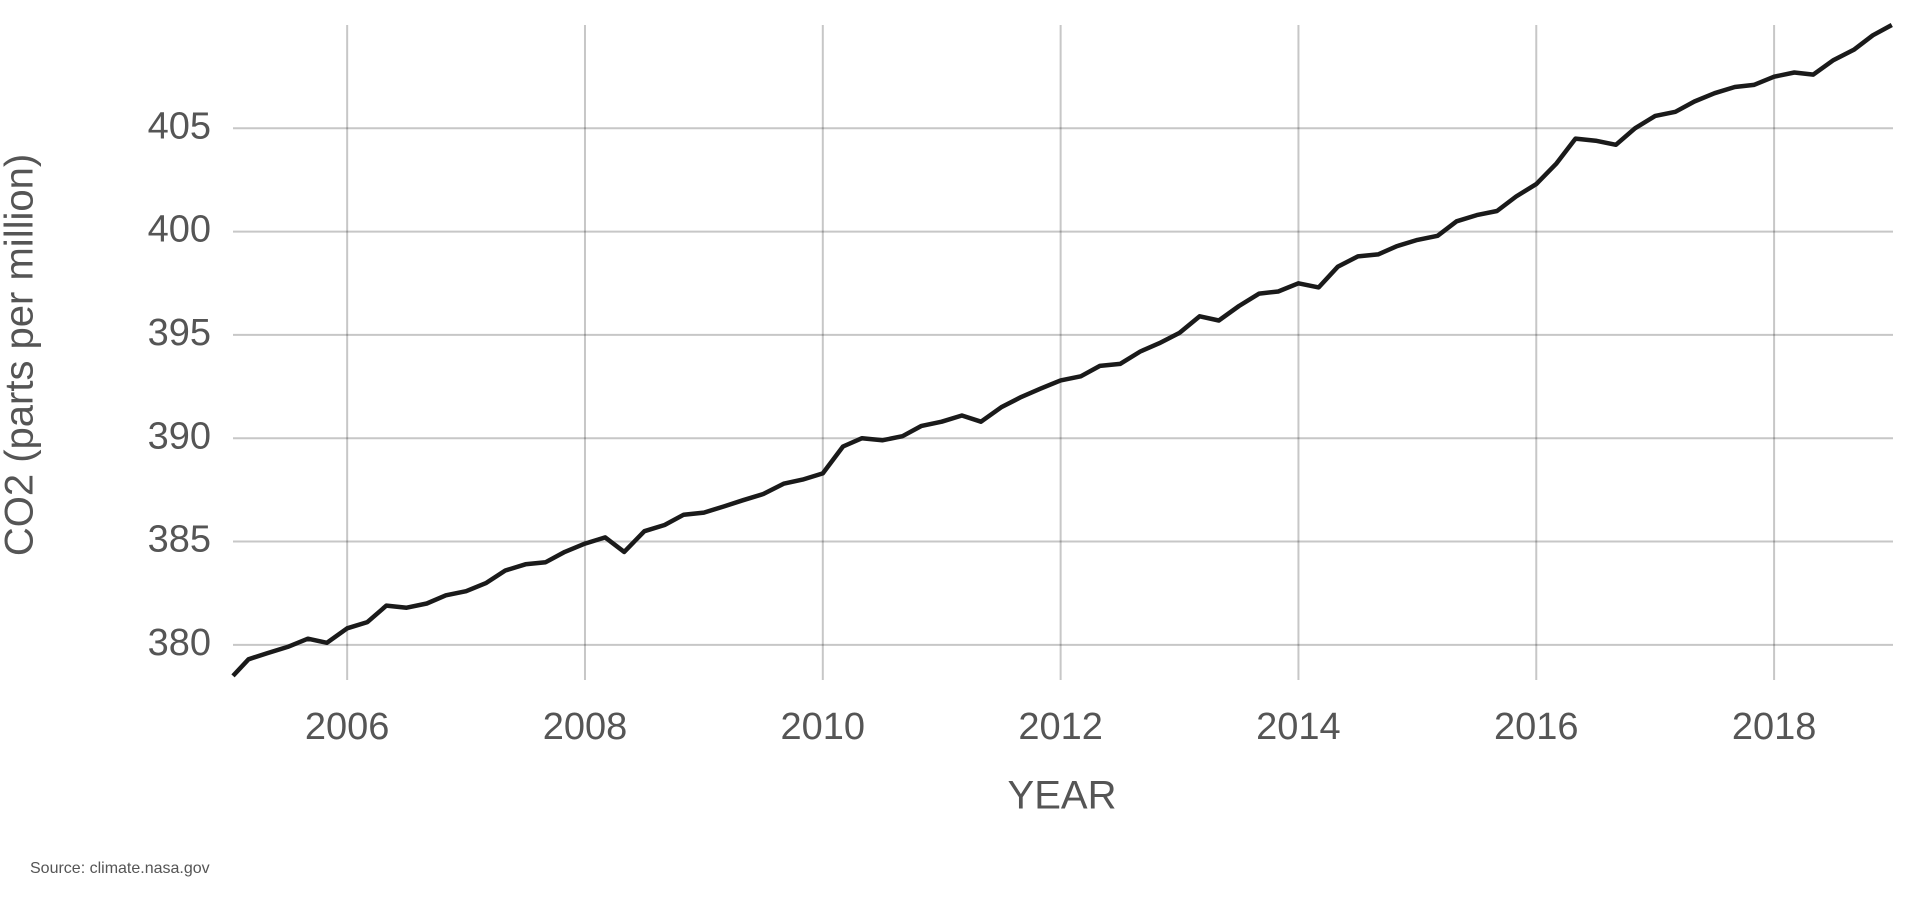 The width and height of the screenshot is (1920, 905). What do you see at coordinates (179, 333) in the screenshot?
I see `y-tick-label: 395` at bounding box center [179, 333].